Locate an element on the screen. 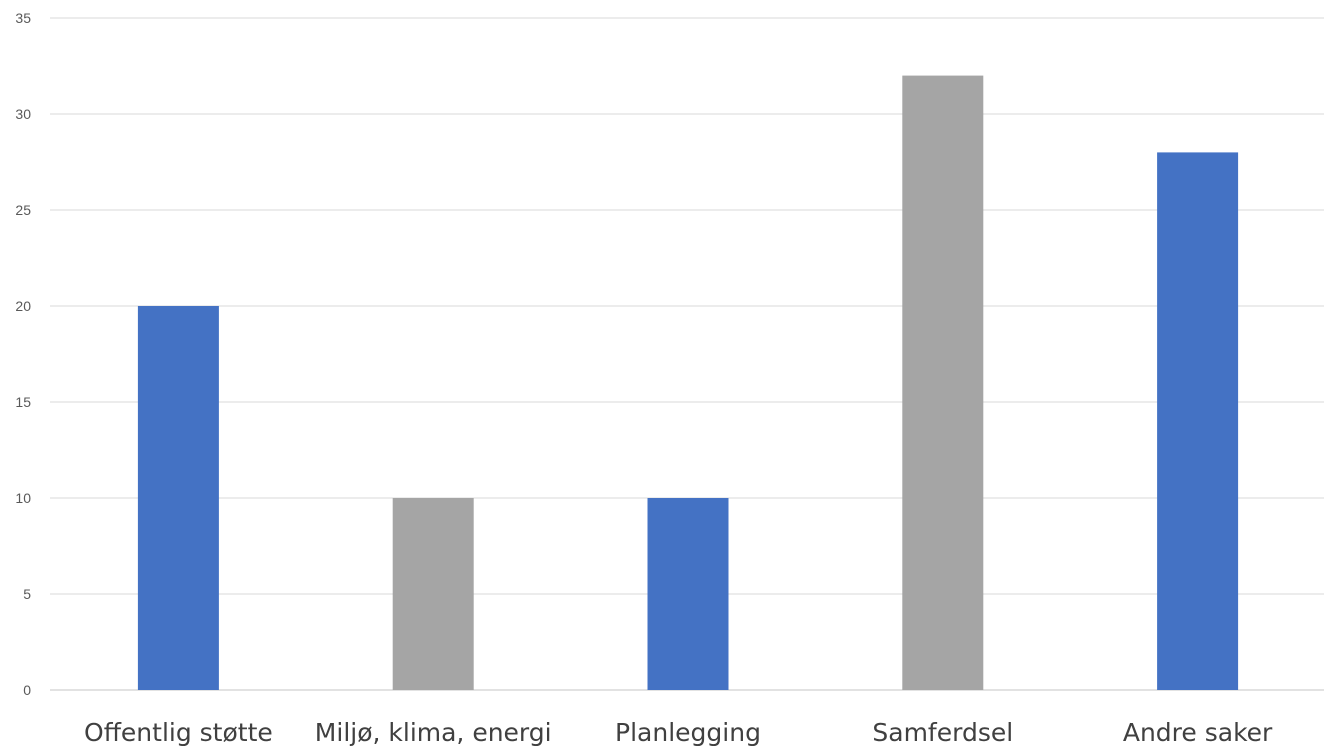  y-tick-label: 25 is located at coordinates (23, 210).